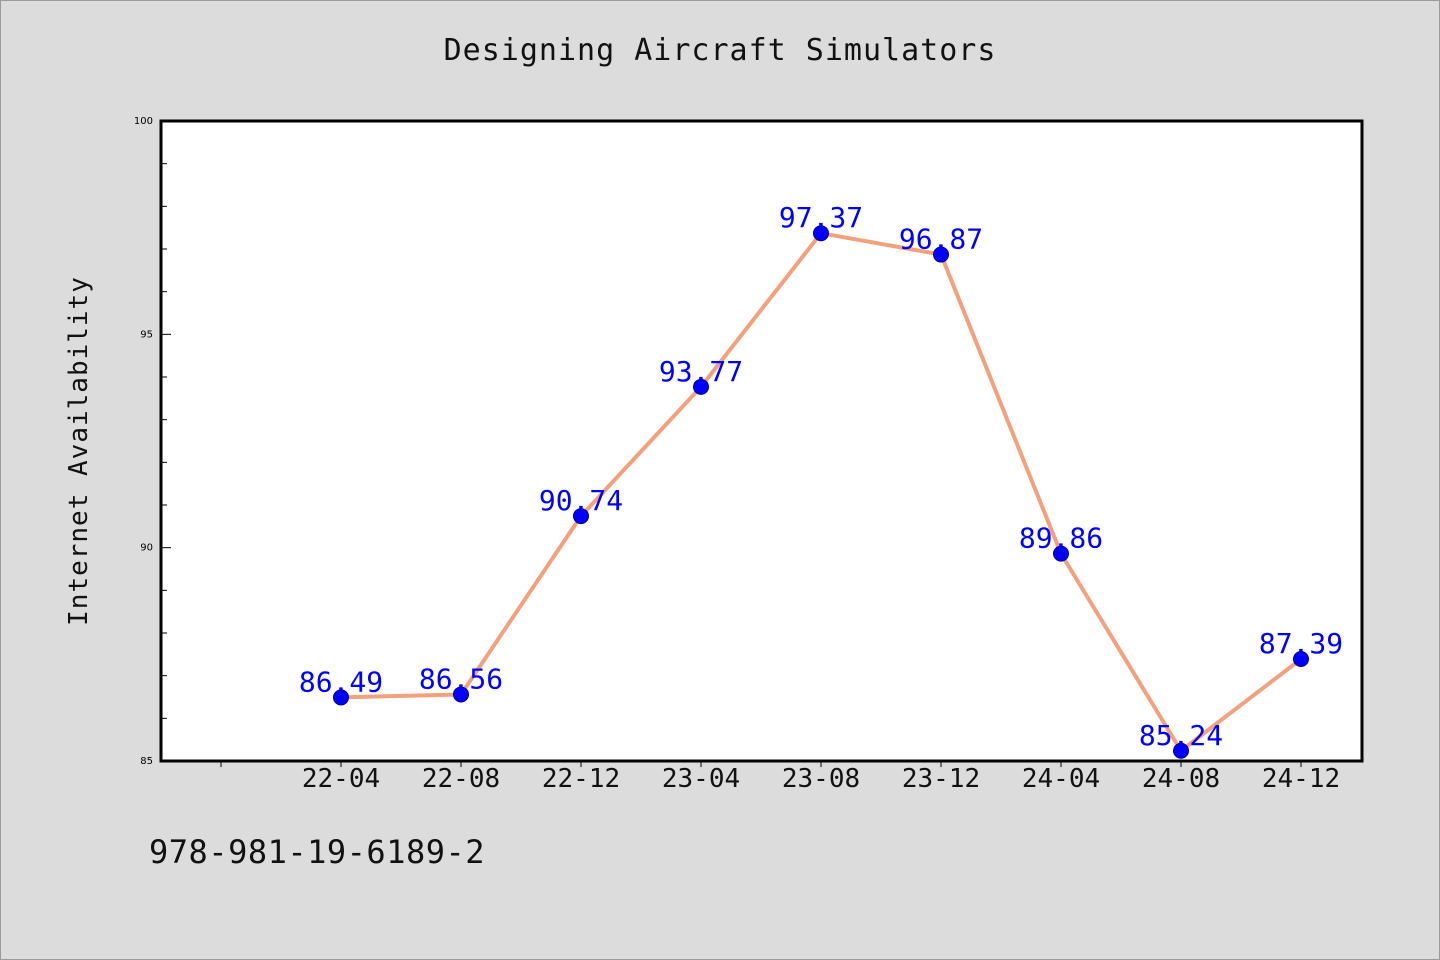 Image resolution: width=1440 pixels, height=960 pixels. Describe the element at coordinates (1301, 779) in the screenshot. I see `x-tick-label: 24-12` at that location.